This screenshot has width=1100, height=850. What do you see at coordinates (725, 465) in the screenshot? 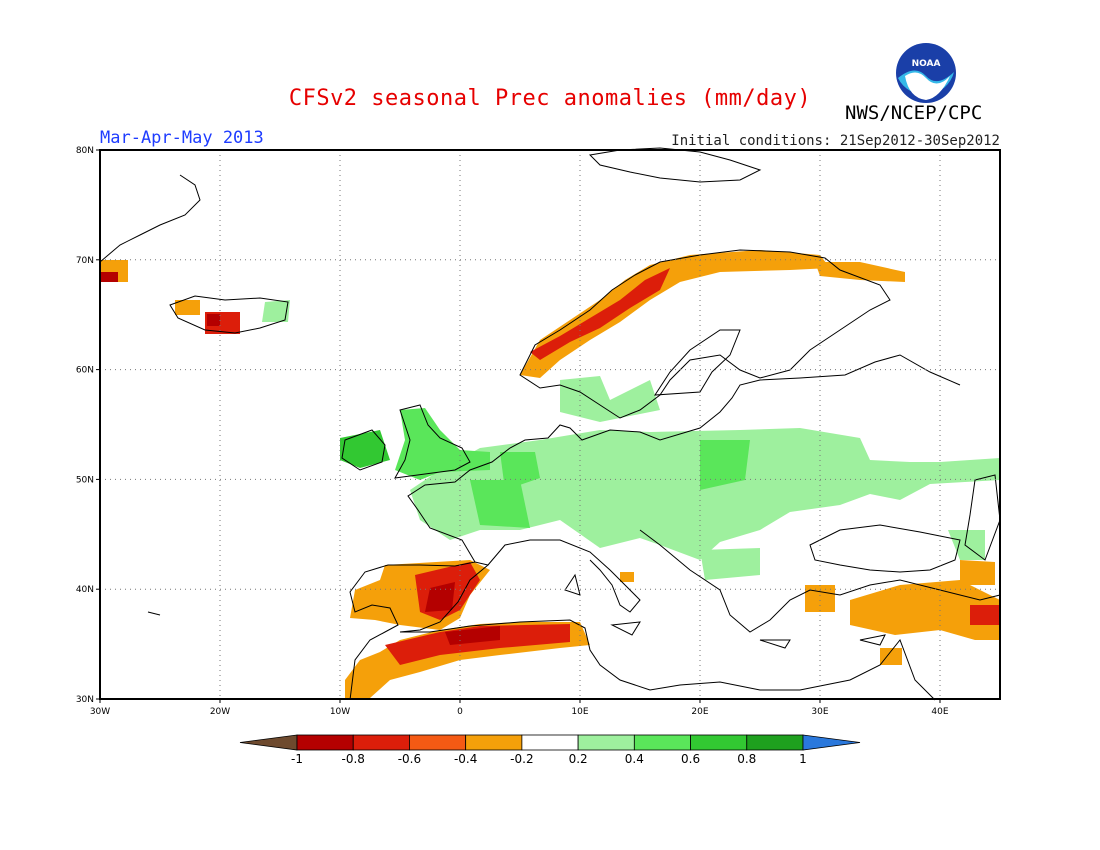
I see `anomaly-poland-core` at bounding box center [725, 465].